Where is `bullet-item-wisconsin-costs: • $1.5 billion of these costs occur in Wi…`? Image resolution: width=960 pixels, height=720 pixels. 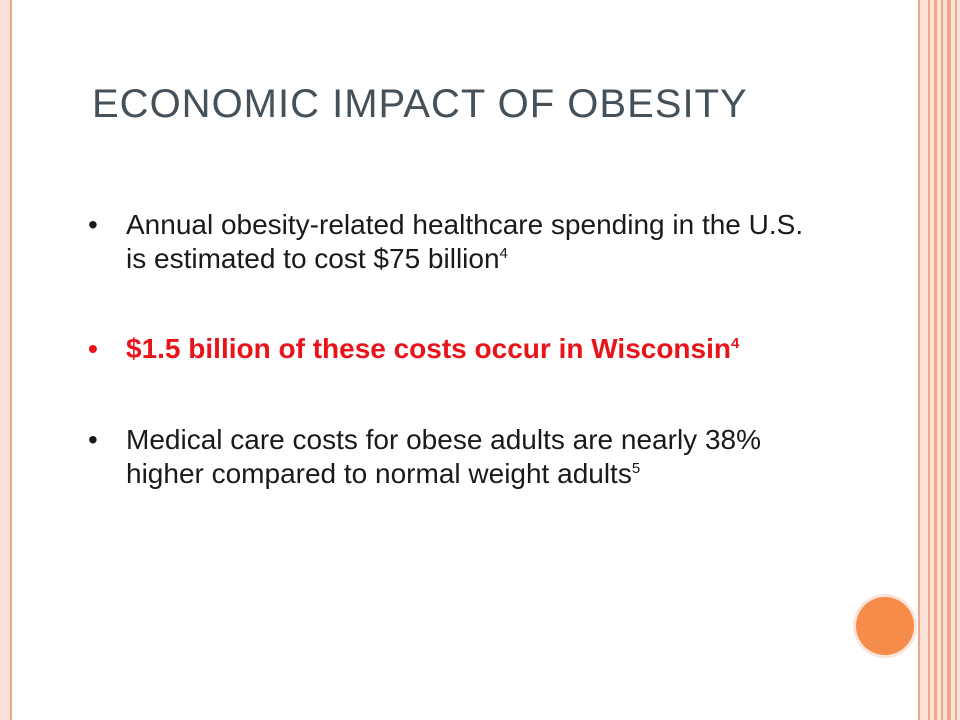
bullet-item-wisconsin-costs: • $1.5 billion of these costs occur in Wi… is located at coordinates (458, 349).